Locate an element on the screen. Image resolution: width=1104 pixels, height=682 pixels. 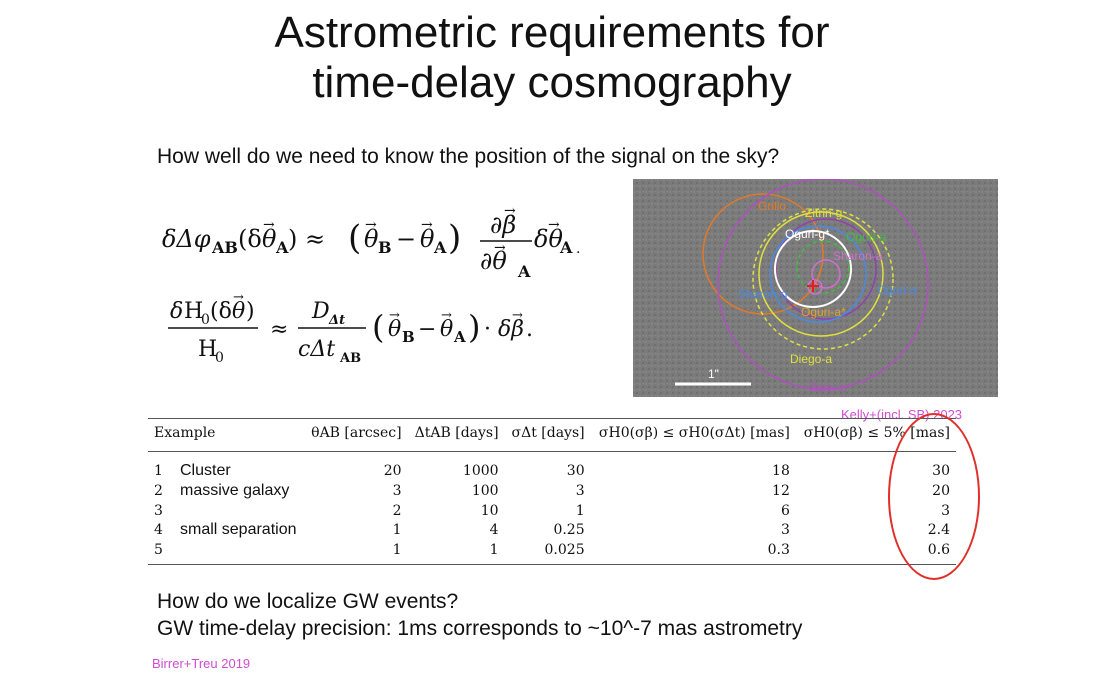
cell-dt: 100 is located at coordinates (485, 491).